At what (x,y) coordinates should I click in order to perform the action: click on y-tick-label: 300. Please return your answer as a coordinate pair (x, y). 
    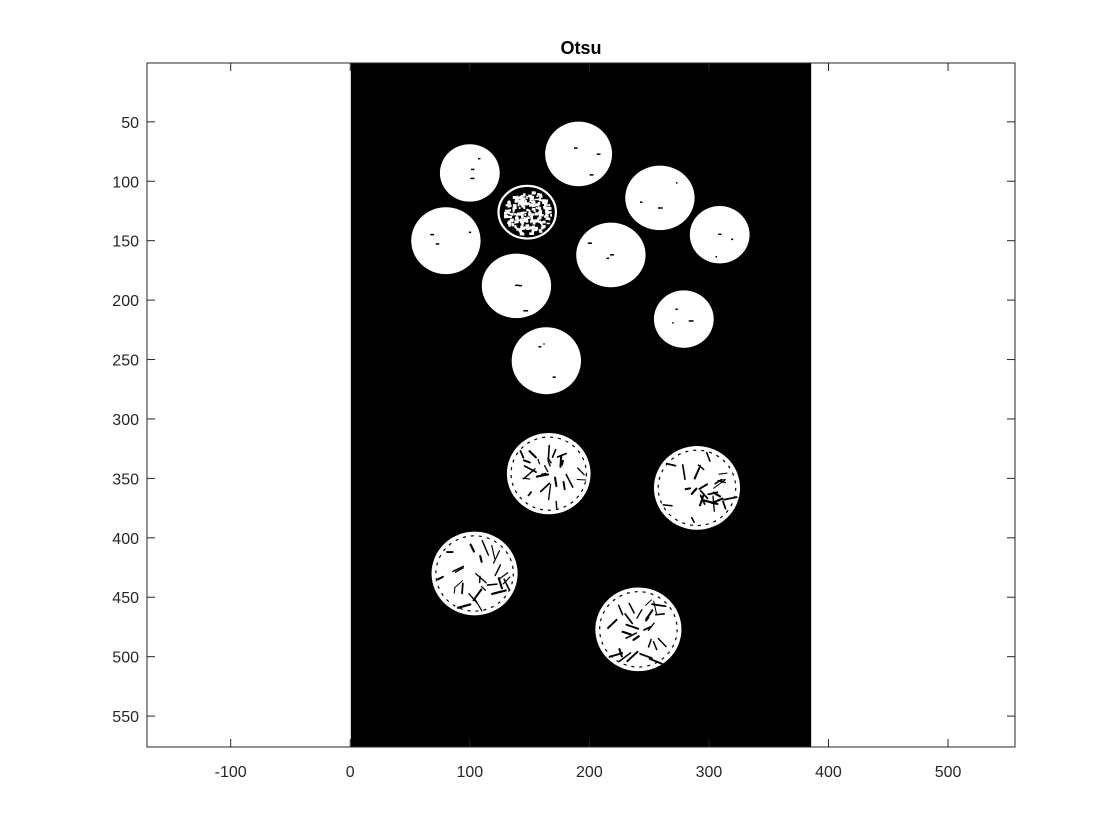
    Looking at the image, I should click on (125, 420).